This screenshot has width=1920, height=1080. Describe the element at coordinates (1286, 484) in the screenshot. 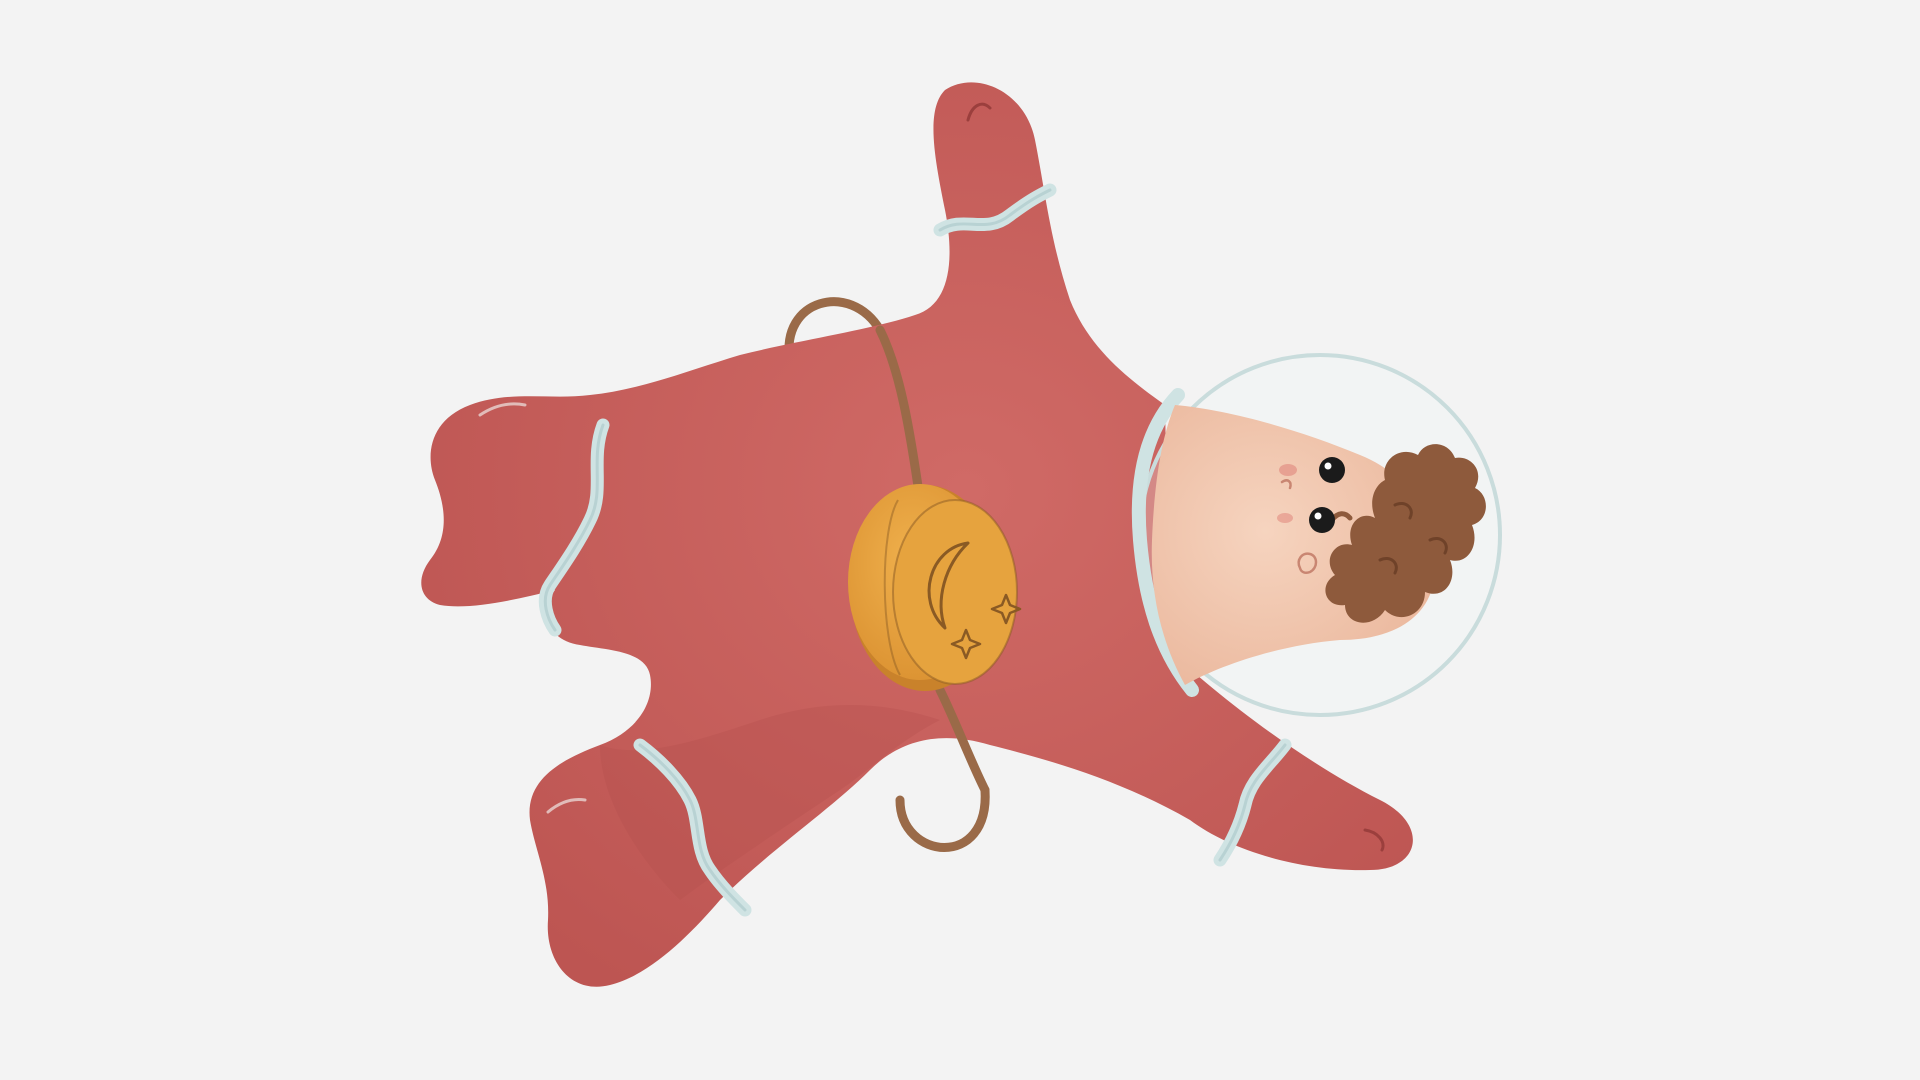

I see `astronaut-nose` at that location.